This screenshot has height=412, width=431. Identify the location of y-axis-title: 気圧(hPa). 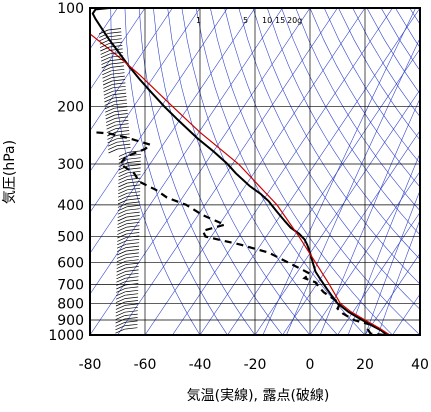
(10, 172).